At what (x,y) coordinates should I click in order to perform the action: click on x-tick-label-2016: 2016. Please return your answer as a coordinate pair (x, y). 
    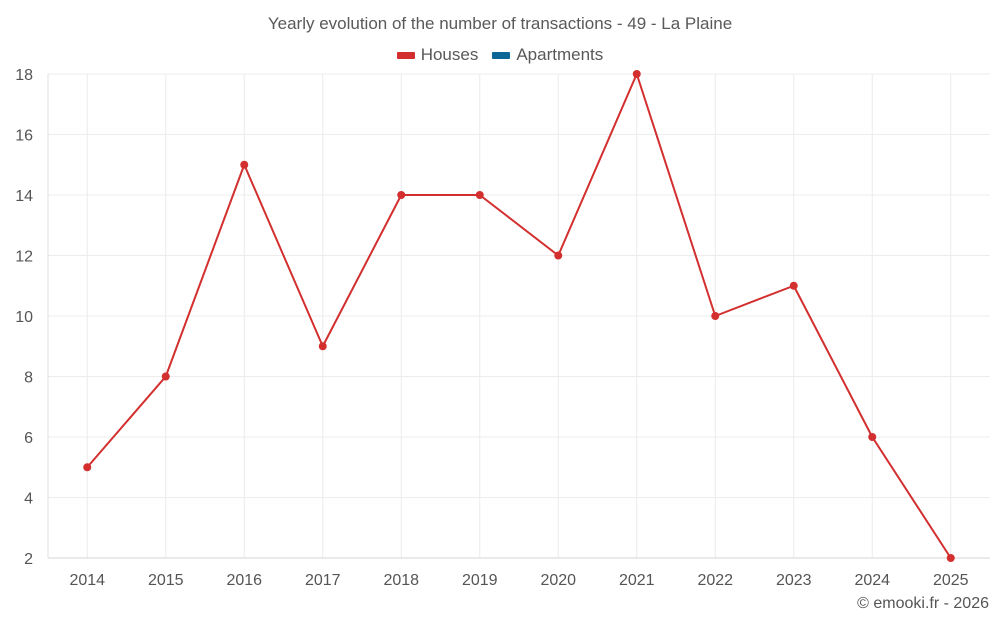
    Looking at the image, I should click on (244, 580).